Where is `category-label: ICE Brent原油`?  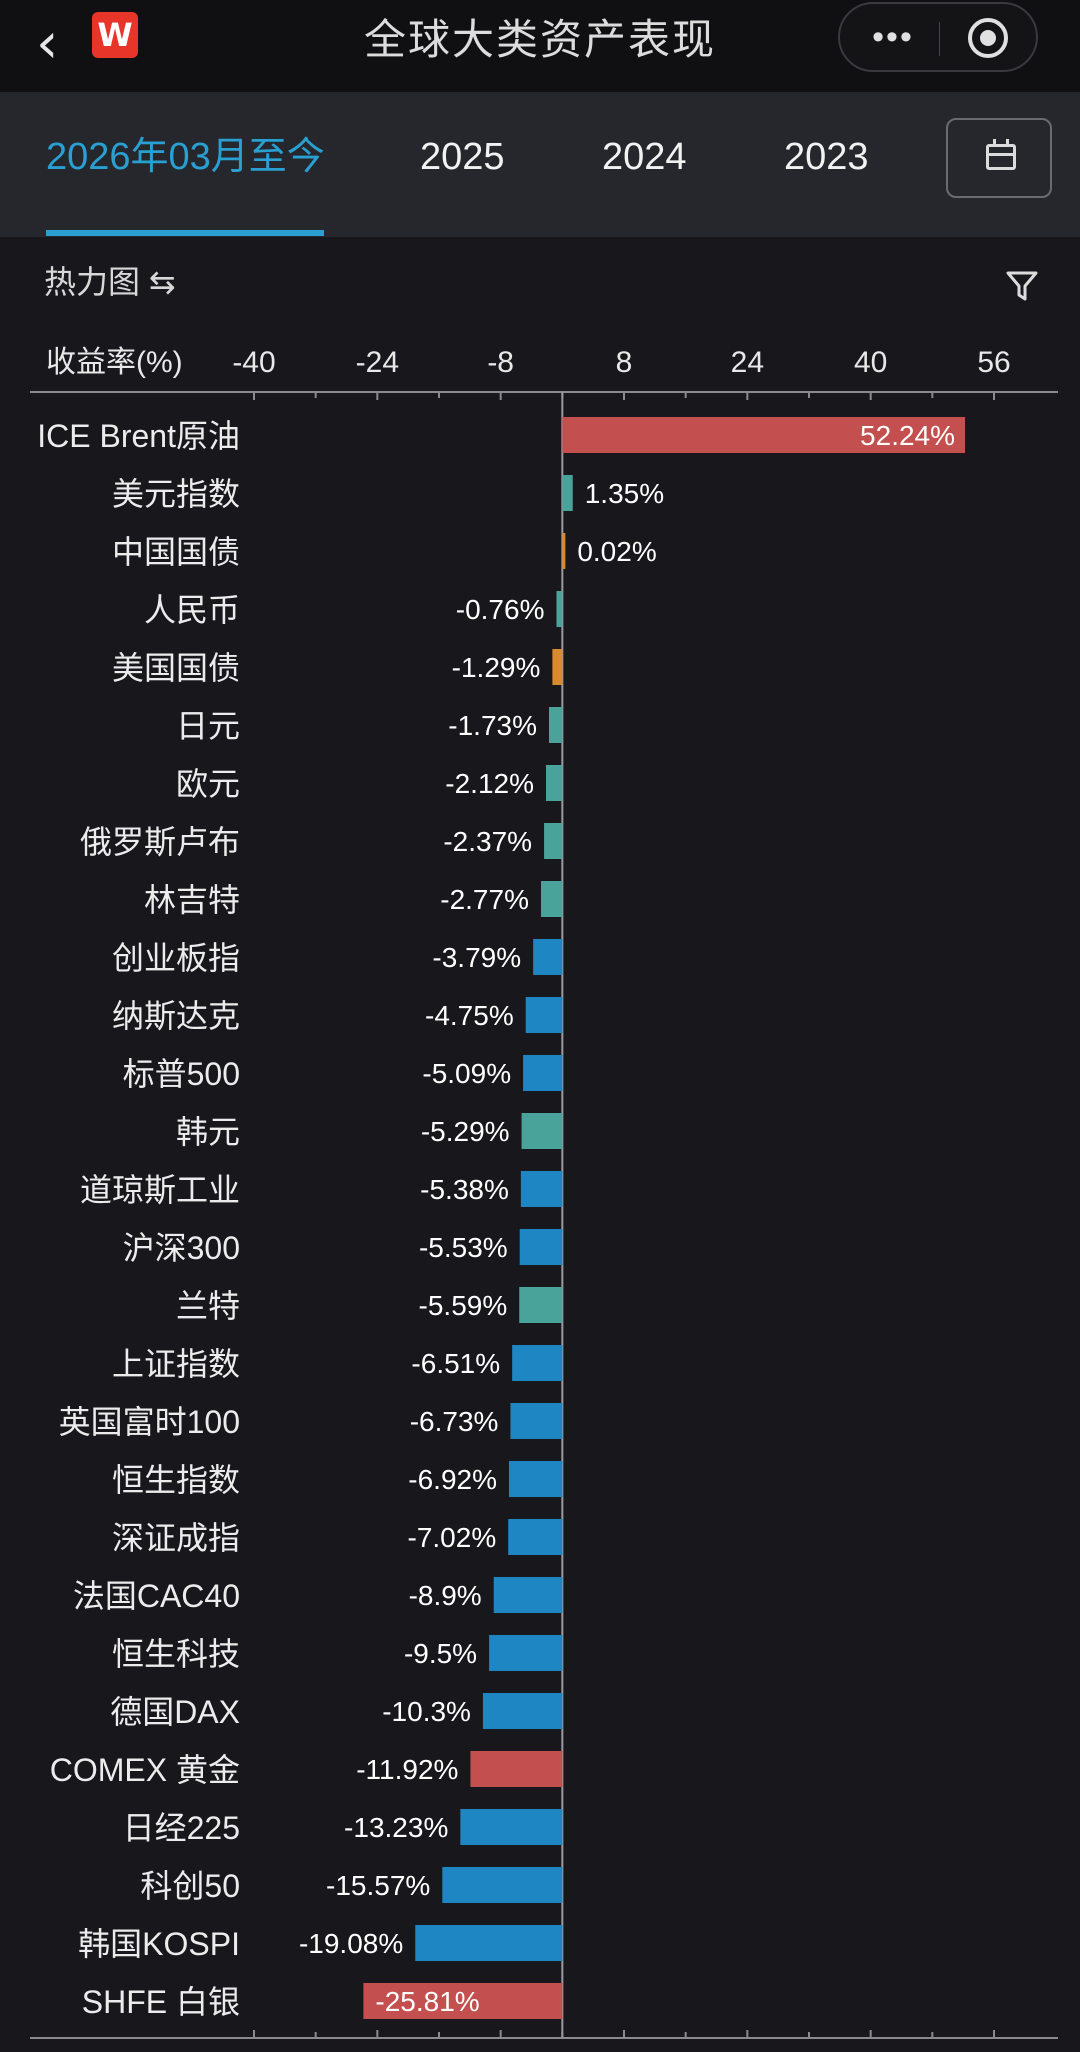
category-label: ICE Brent原油 is located at coordinates (138, 436).